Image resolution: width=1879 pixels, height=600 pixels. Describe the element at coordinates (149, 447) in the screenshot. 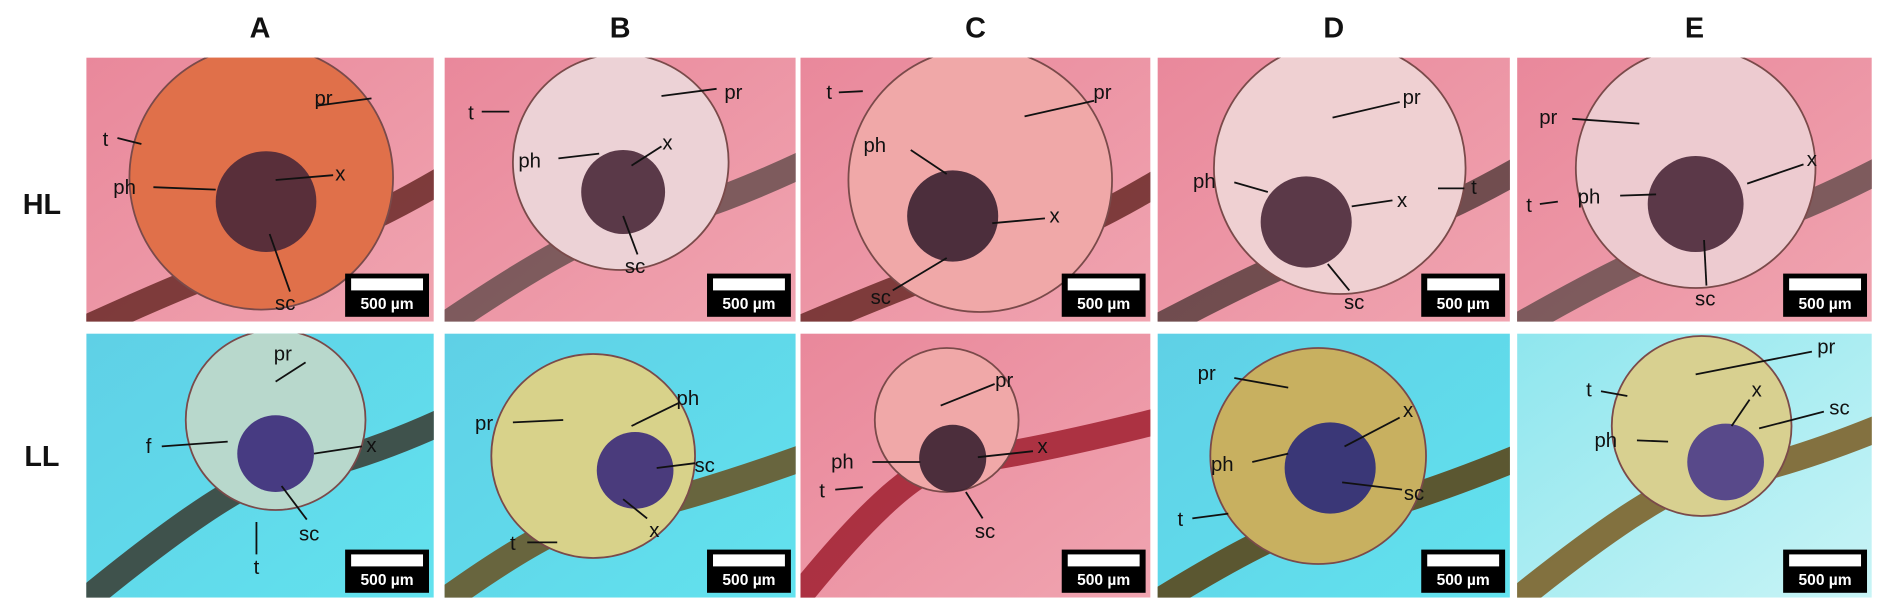

I see `tissue-label: f` at that location.